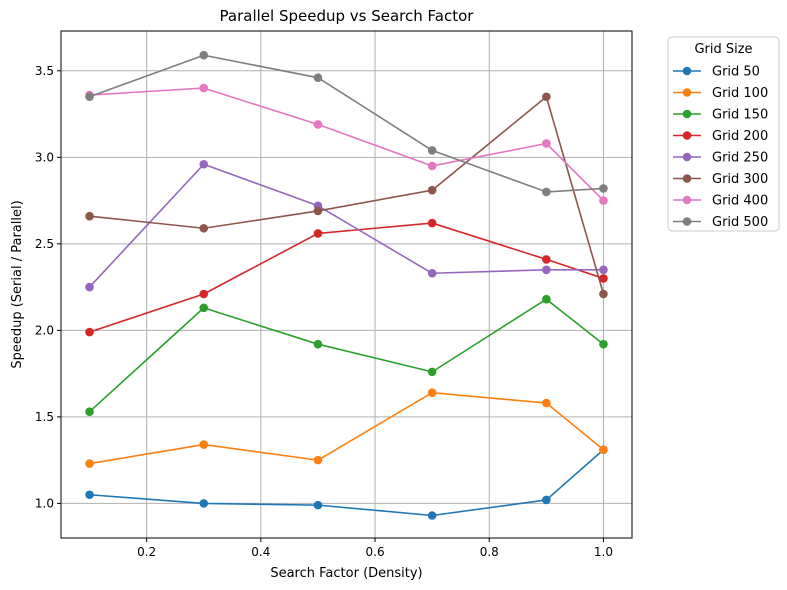 This screenshot has height=590, width=787. What do you see at coordinates (740, 158) in the screenshot?
I see `legend-label: Grid 250` at bounding box center [740, 158].